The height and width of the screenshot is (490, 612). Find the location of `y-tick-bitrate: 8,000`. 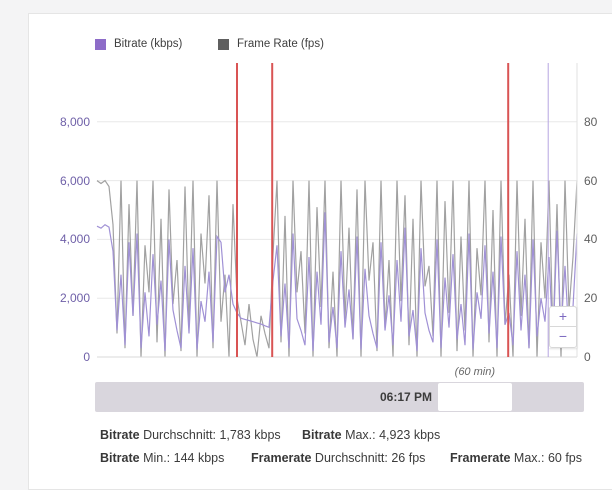

y-tick-bitrate: 8,000 is located at coordinates (74, 121).